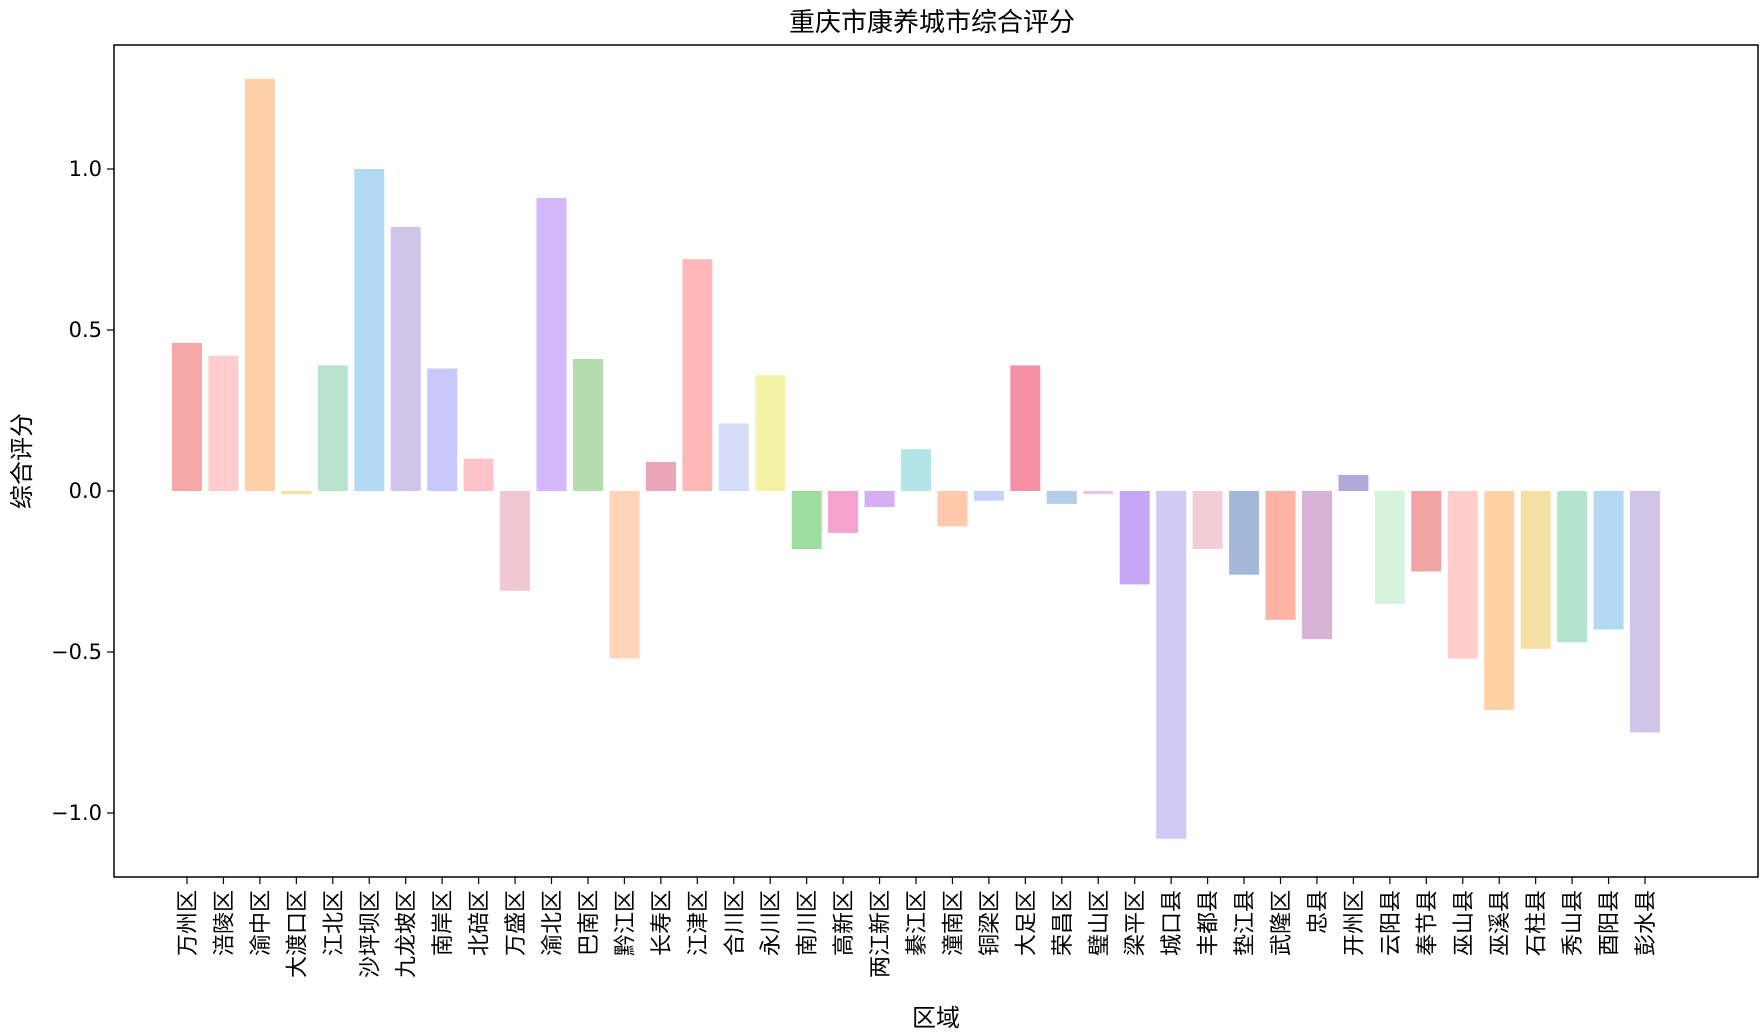  What do you see at coordinates (407, 934) in the screenshot?
I see `x-tick-label: 九龙坡区` at bounding box center [407, 934].